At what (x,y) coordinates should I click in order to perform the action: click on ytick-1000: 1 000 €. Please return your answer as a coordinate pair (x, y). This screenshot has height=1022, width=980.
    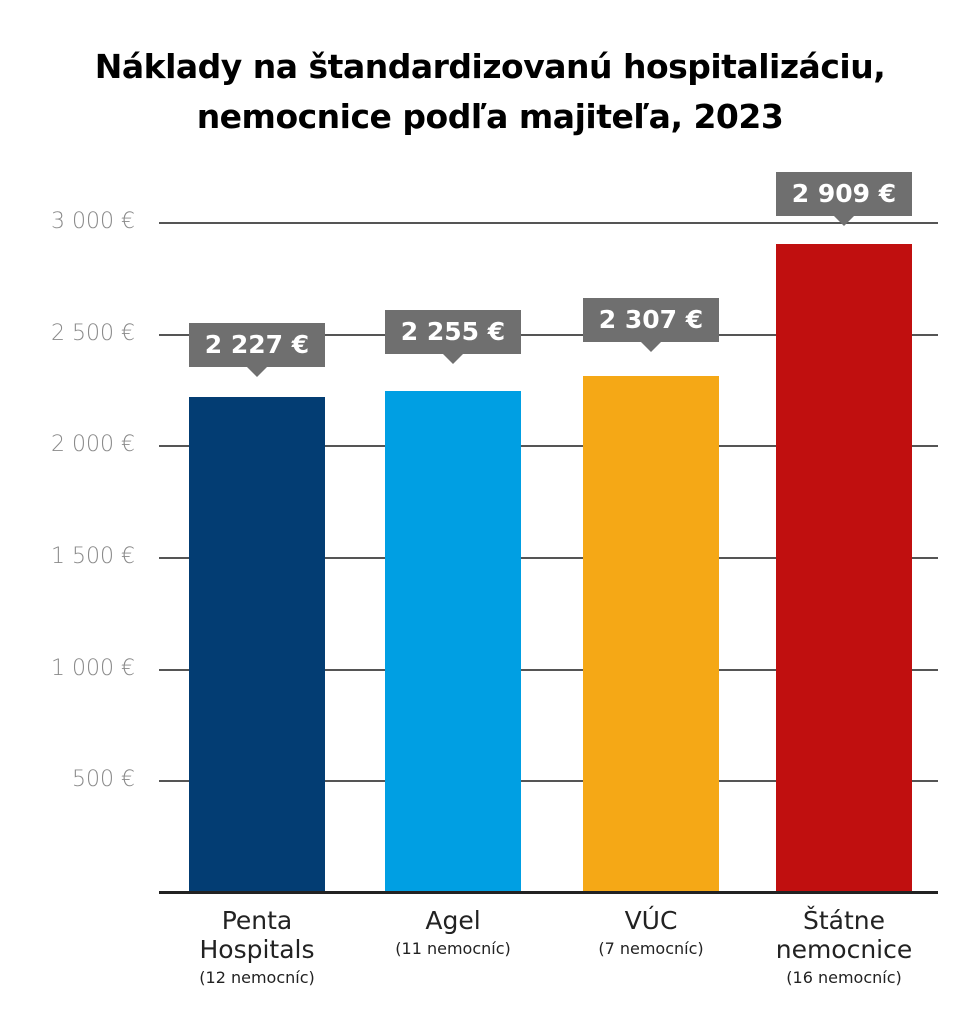
    Looking at the image, I should click on (93, 668).